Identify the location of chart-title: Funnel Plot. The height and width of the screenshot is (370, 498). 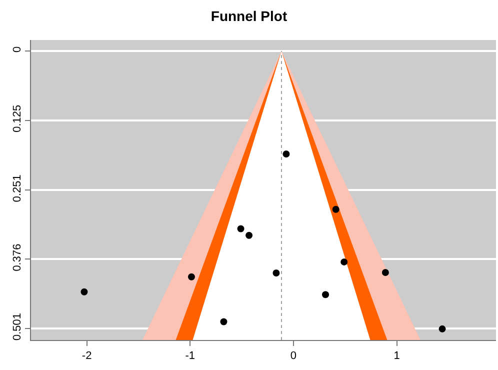
(249, 16).